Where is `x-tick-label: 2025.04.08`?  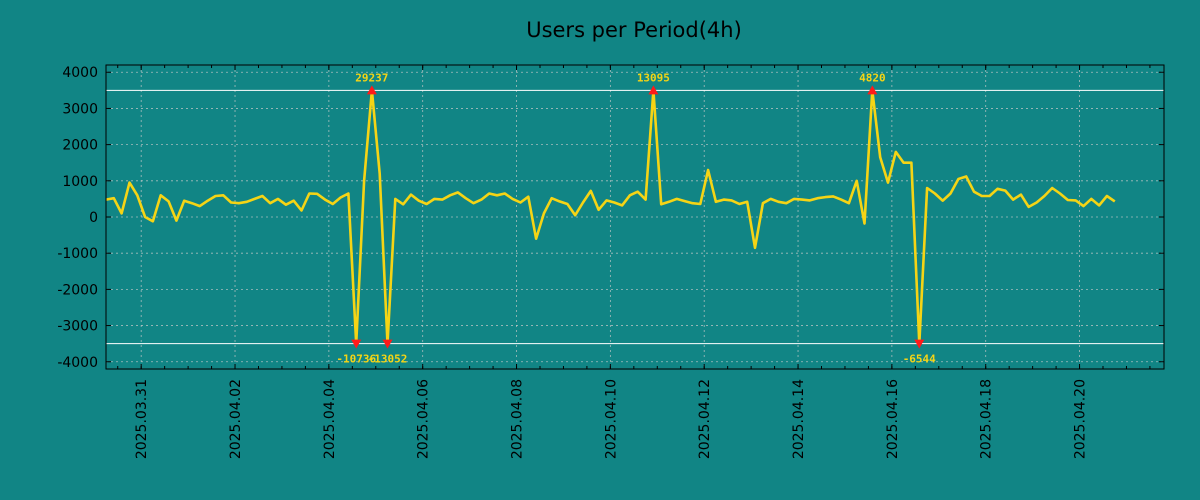 x-tick-label: 2025.04.08 is located at coordinates (518, 419).